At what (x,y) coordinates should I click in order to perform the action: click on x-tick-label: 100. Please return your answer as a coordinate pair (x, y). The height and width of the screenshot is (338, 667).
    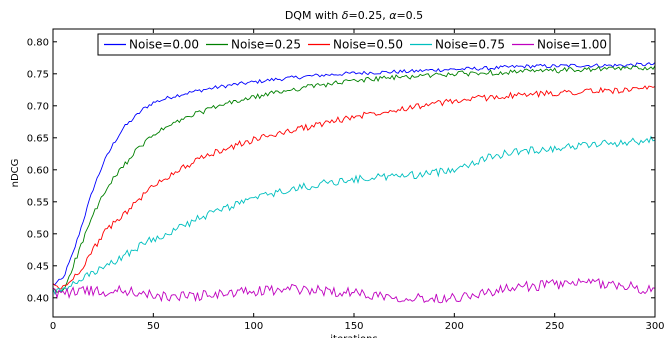
    Looking at the image, I should click on (253, 326).